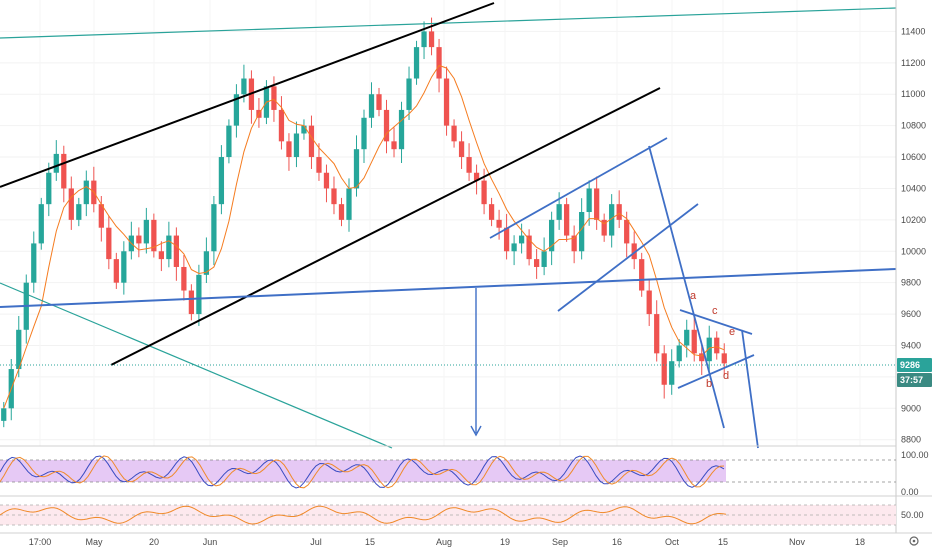  I want to click on date-tick-label: Nov, so click(797, 542).